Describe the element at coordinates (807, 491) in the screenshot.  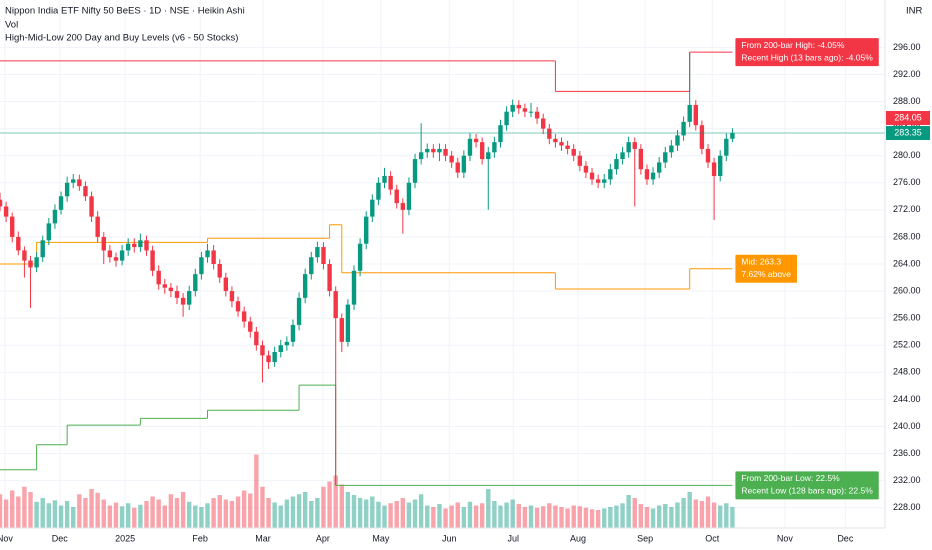
I see `annotation-text: Recent Low (128 bars ago): 22.5%` at that location.